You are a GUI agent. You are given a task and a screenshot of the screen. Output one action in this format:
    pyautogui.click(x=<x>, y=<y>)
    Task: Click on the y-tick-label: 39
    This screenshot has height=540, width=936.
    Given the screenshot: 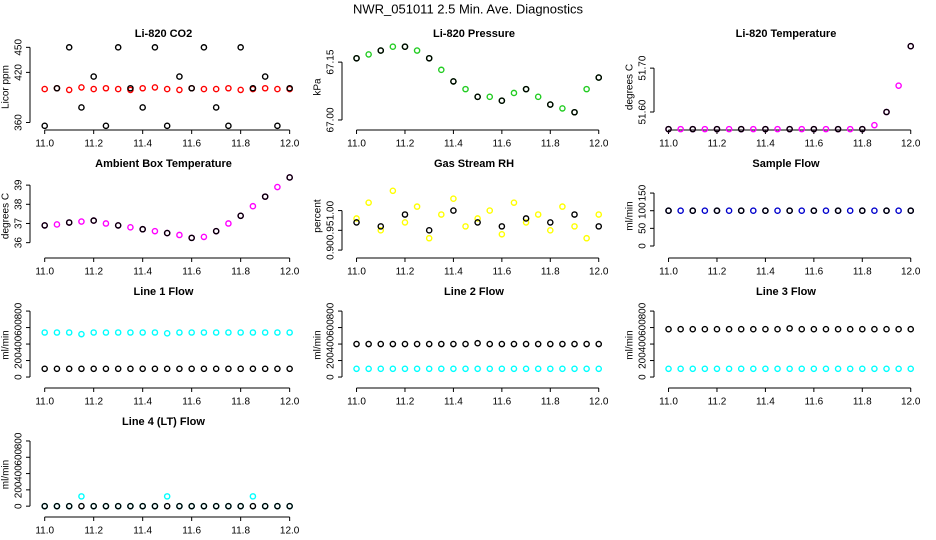 What is the action you would take?
    pyautogui.click(x=19, y=185)
    